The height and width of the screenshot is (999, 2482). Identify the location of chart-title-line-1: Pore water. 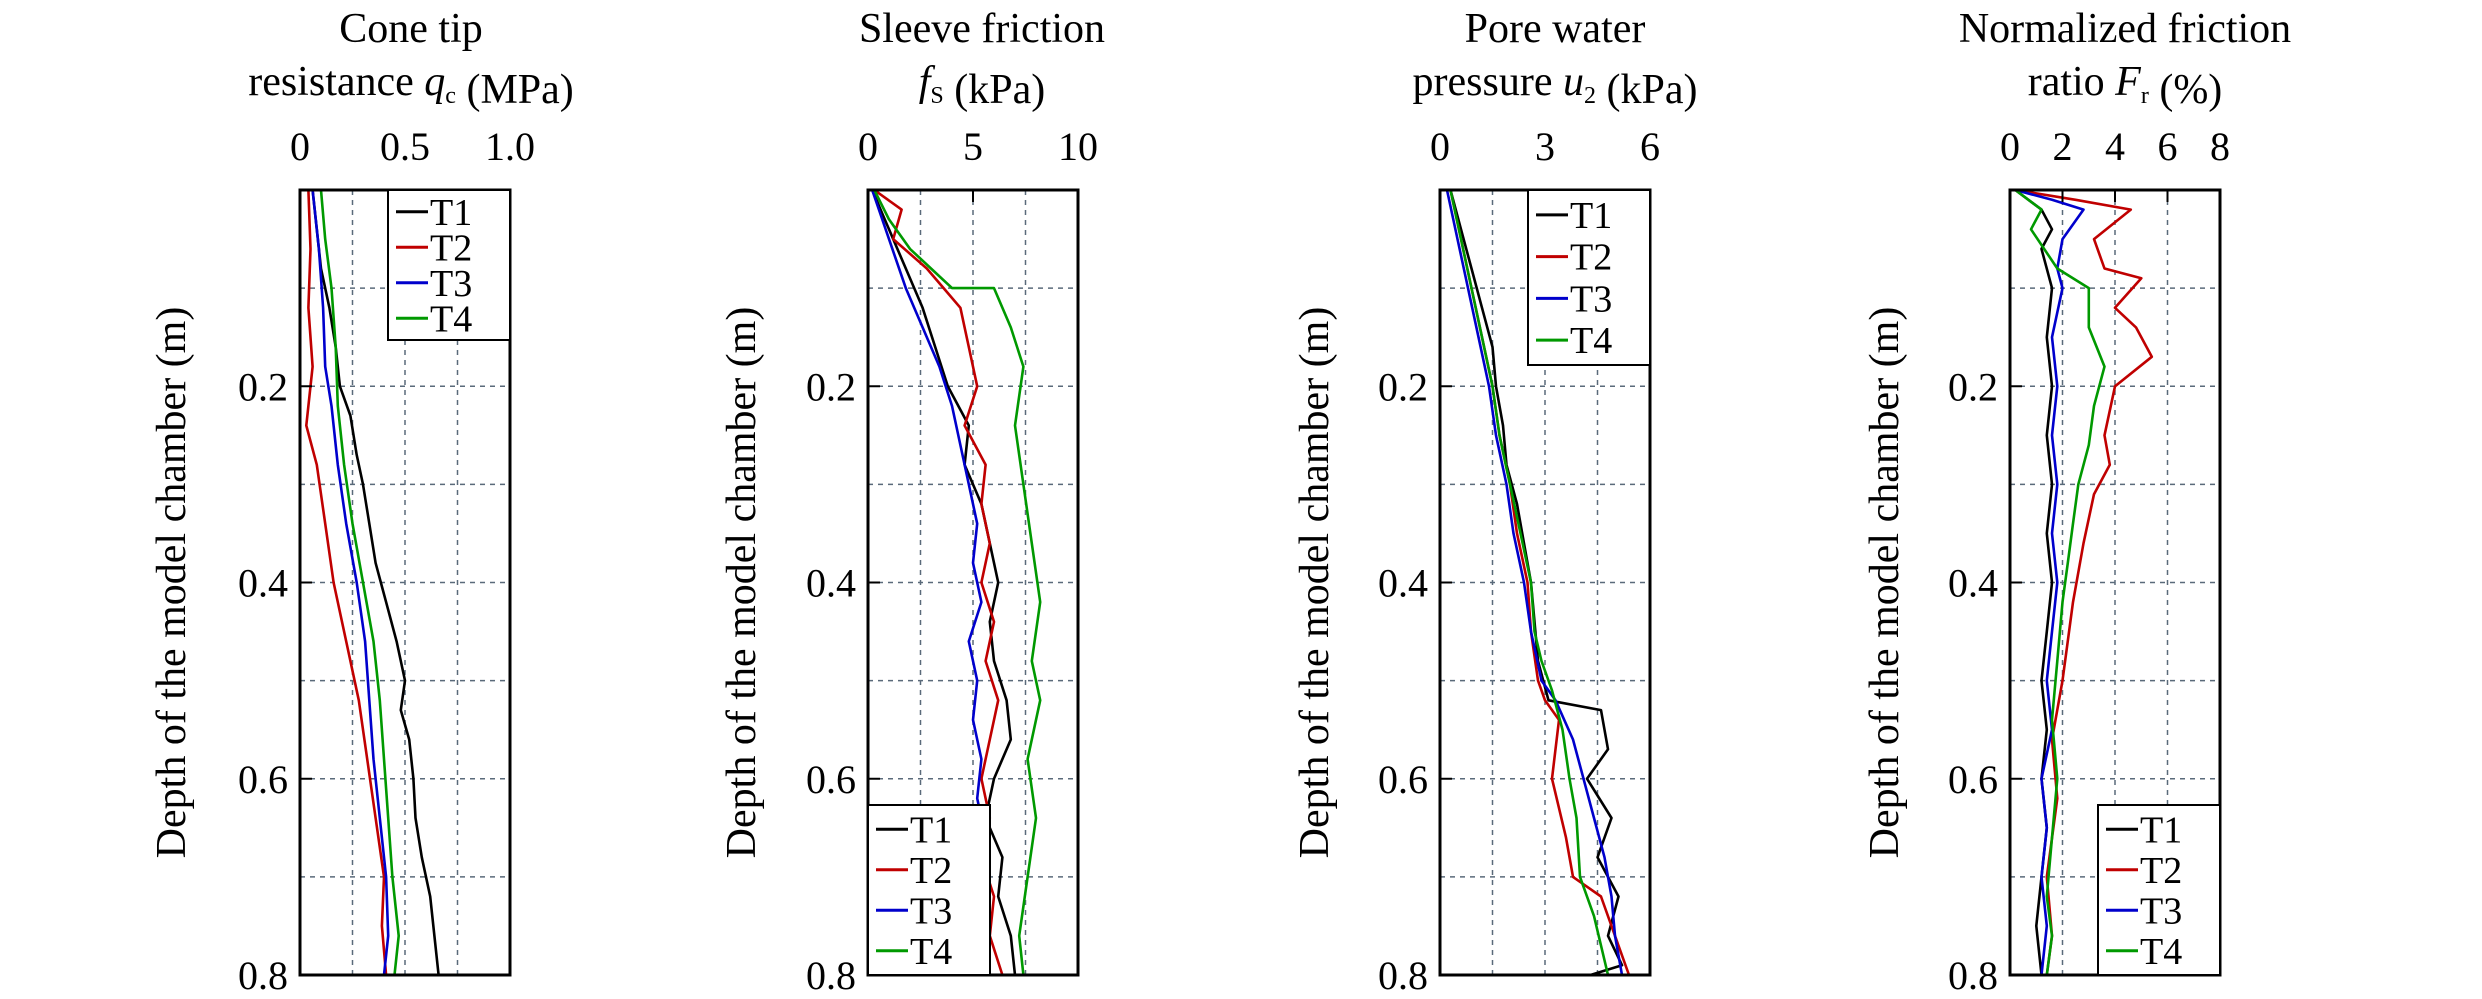
(1555, 29).